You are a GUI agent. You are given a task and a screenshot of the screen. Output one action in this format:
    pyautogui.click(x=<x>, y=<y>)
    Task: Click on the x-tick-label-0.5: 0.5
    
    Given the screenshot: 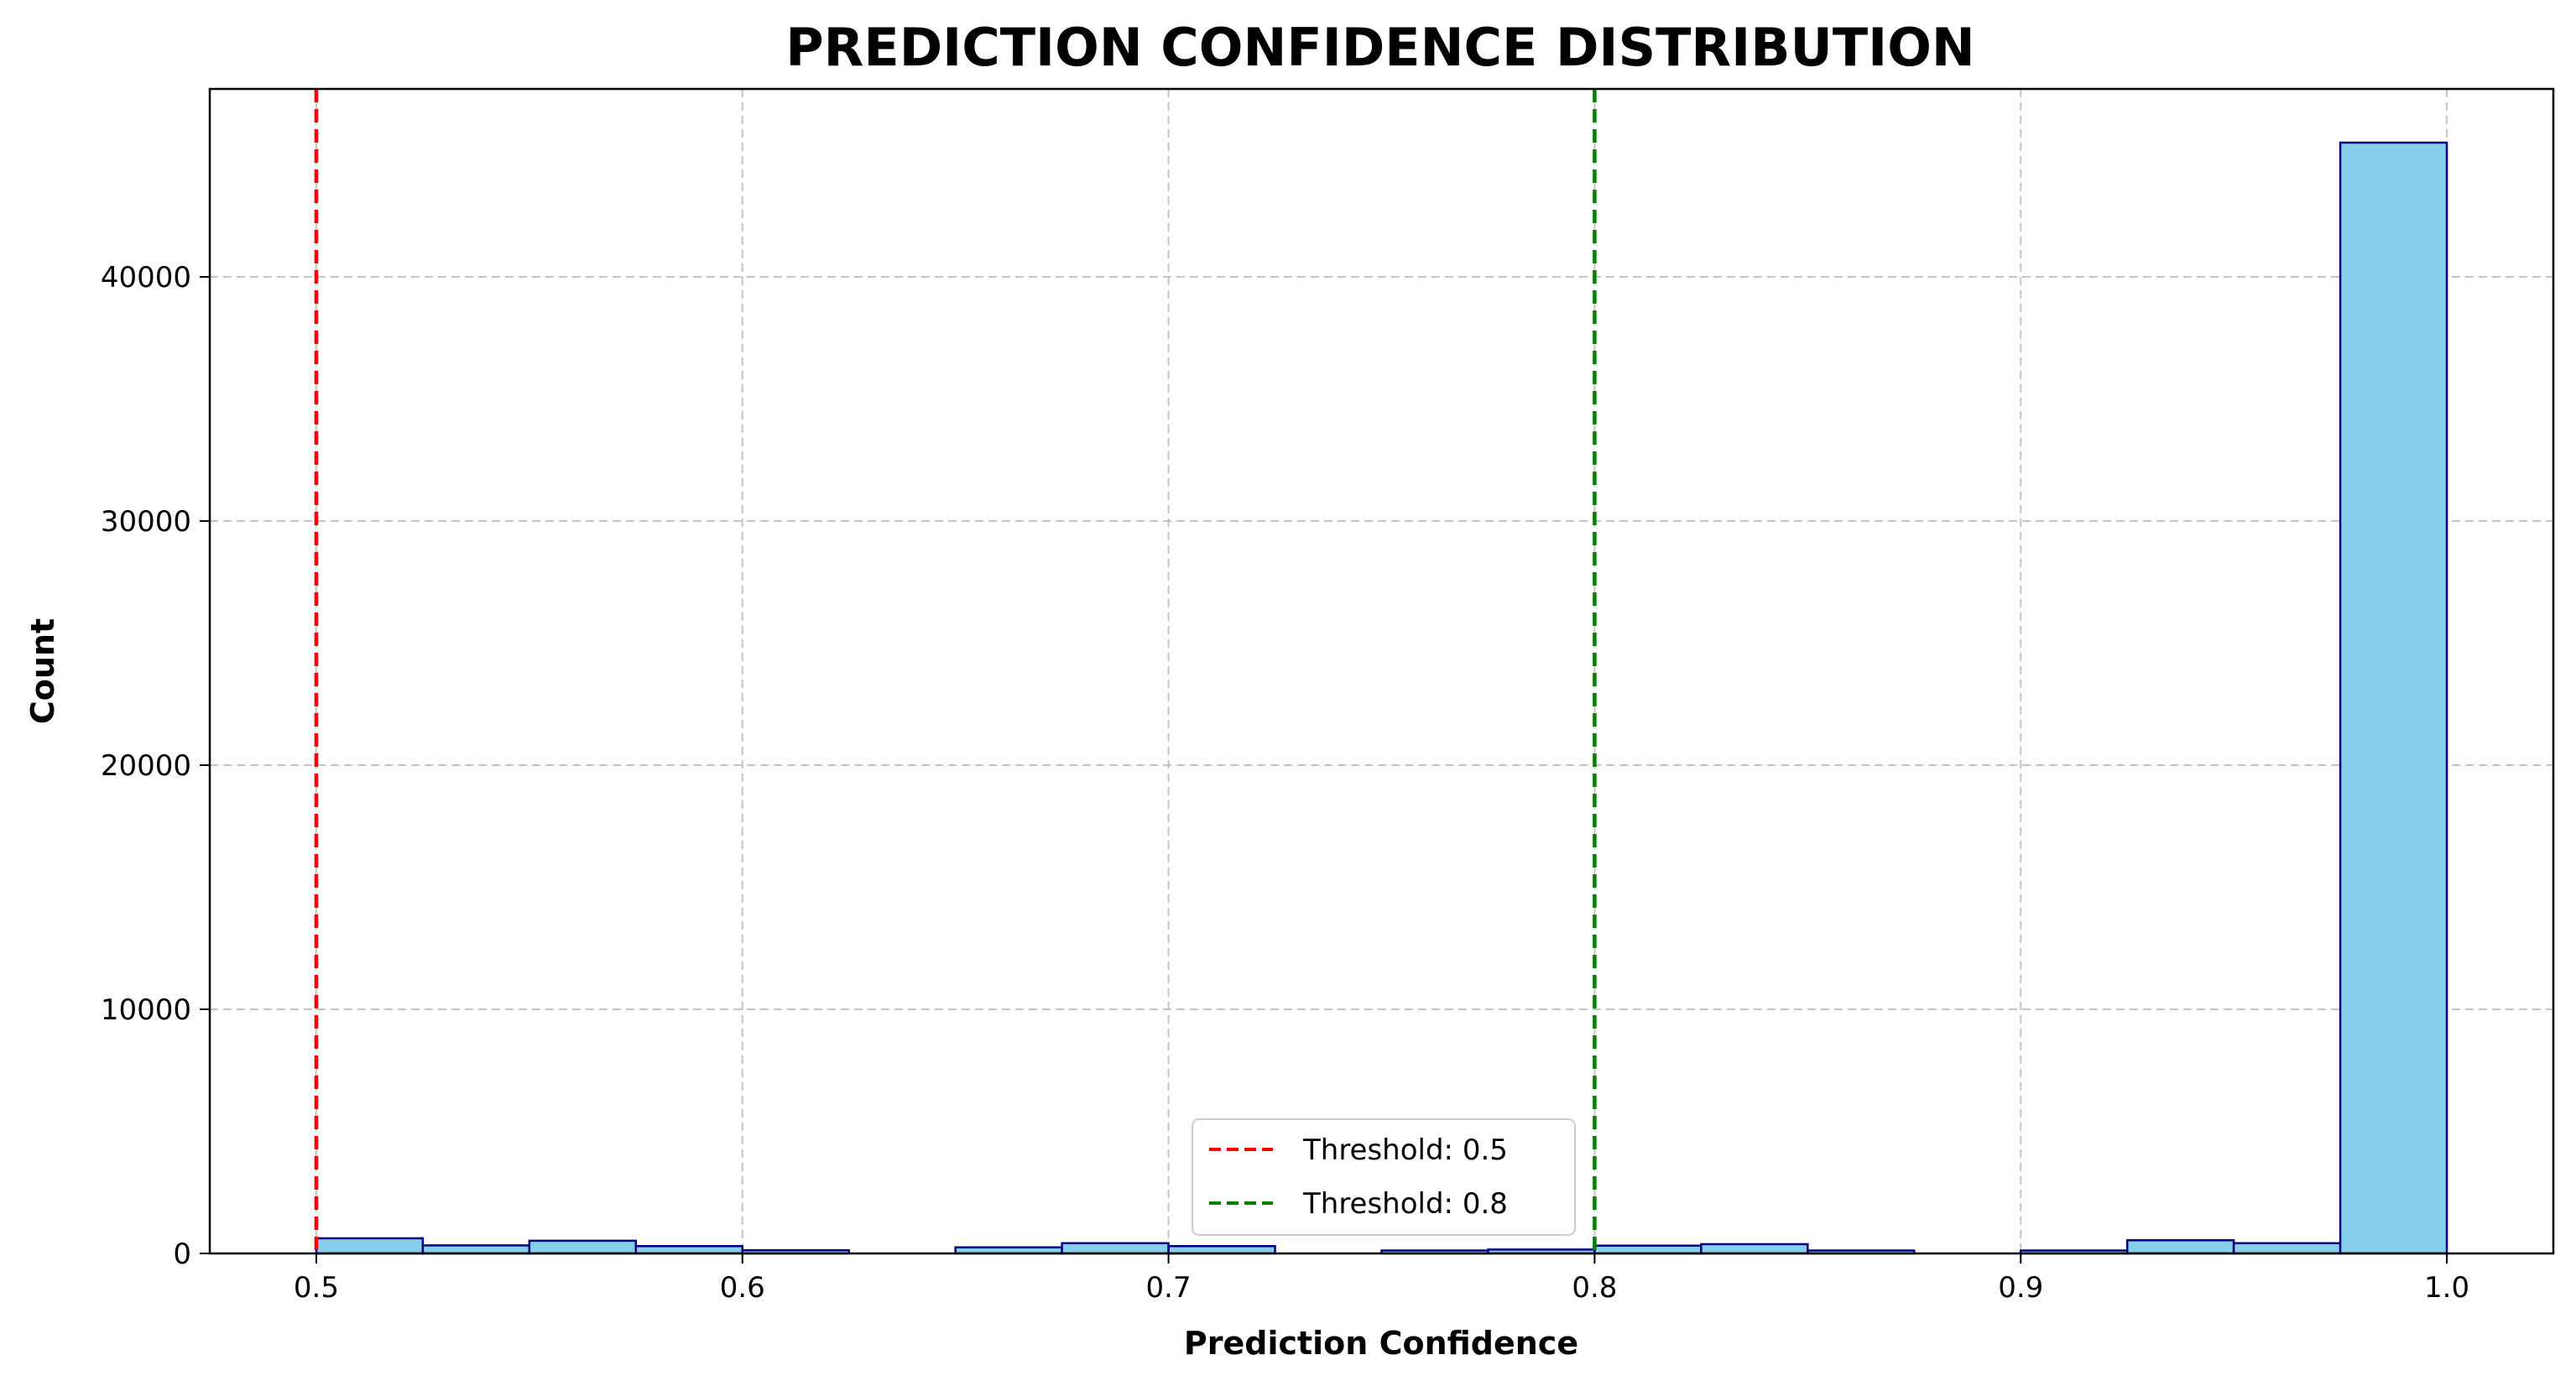 What is the action you would take?
    pyautogui.click(x=316, y=1288)
    